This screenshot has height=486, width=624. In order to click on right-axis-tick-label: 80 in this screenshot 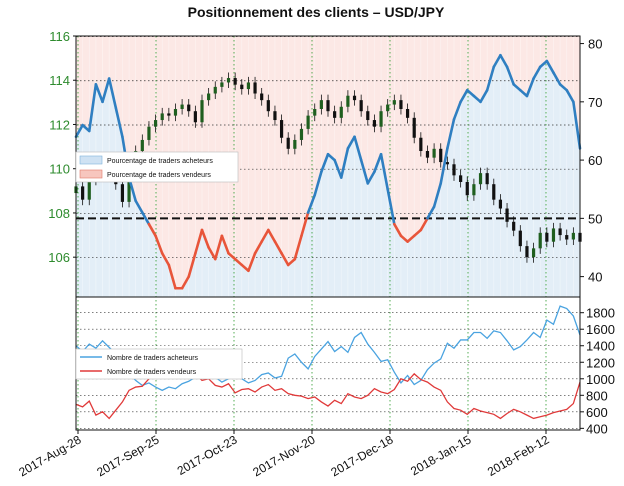, I will do `click(595, 44)`.